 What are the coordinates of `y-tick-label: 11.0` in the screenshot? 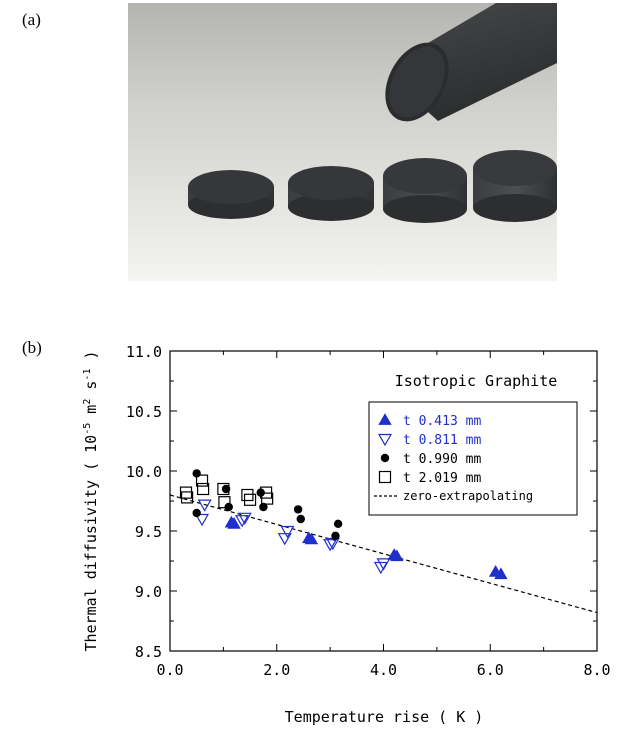 It's located at (144, 352).